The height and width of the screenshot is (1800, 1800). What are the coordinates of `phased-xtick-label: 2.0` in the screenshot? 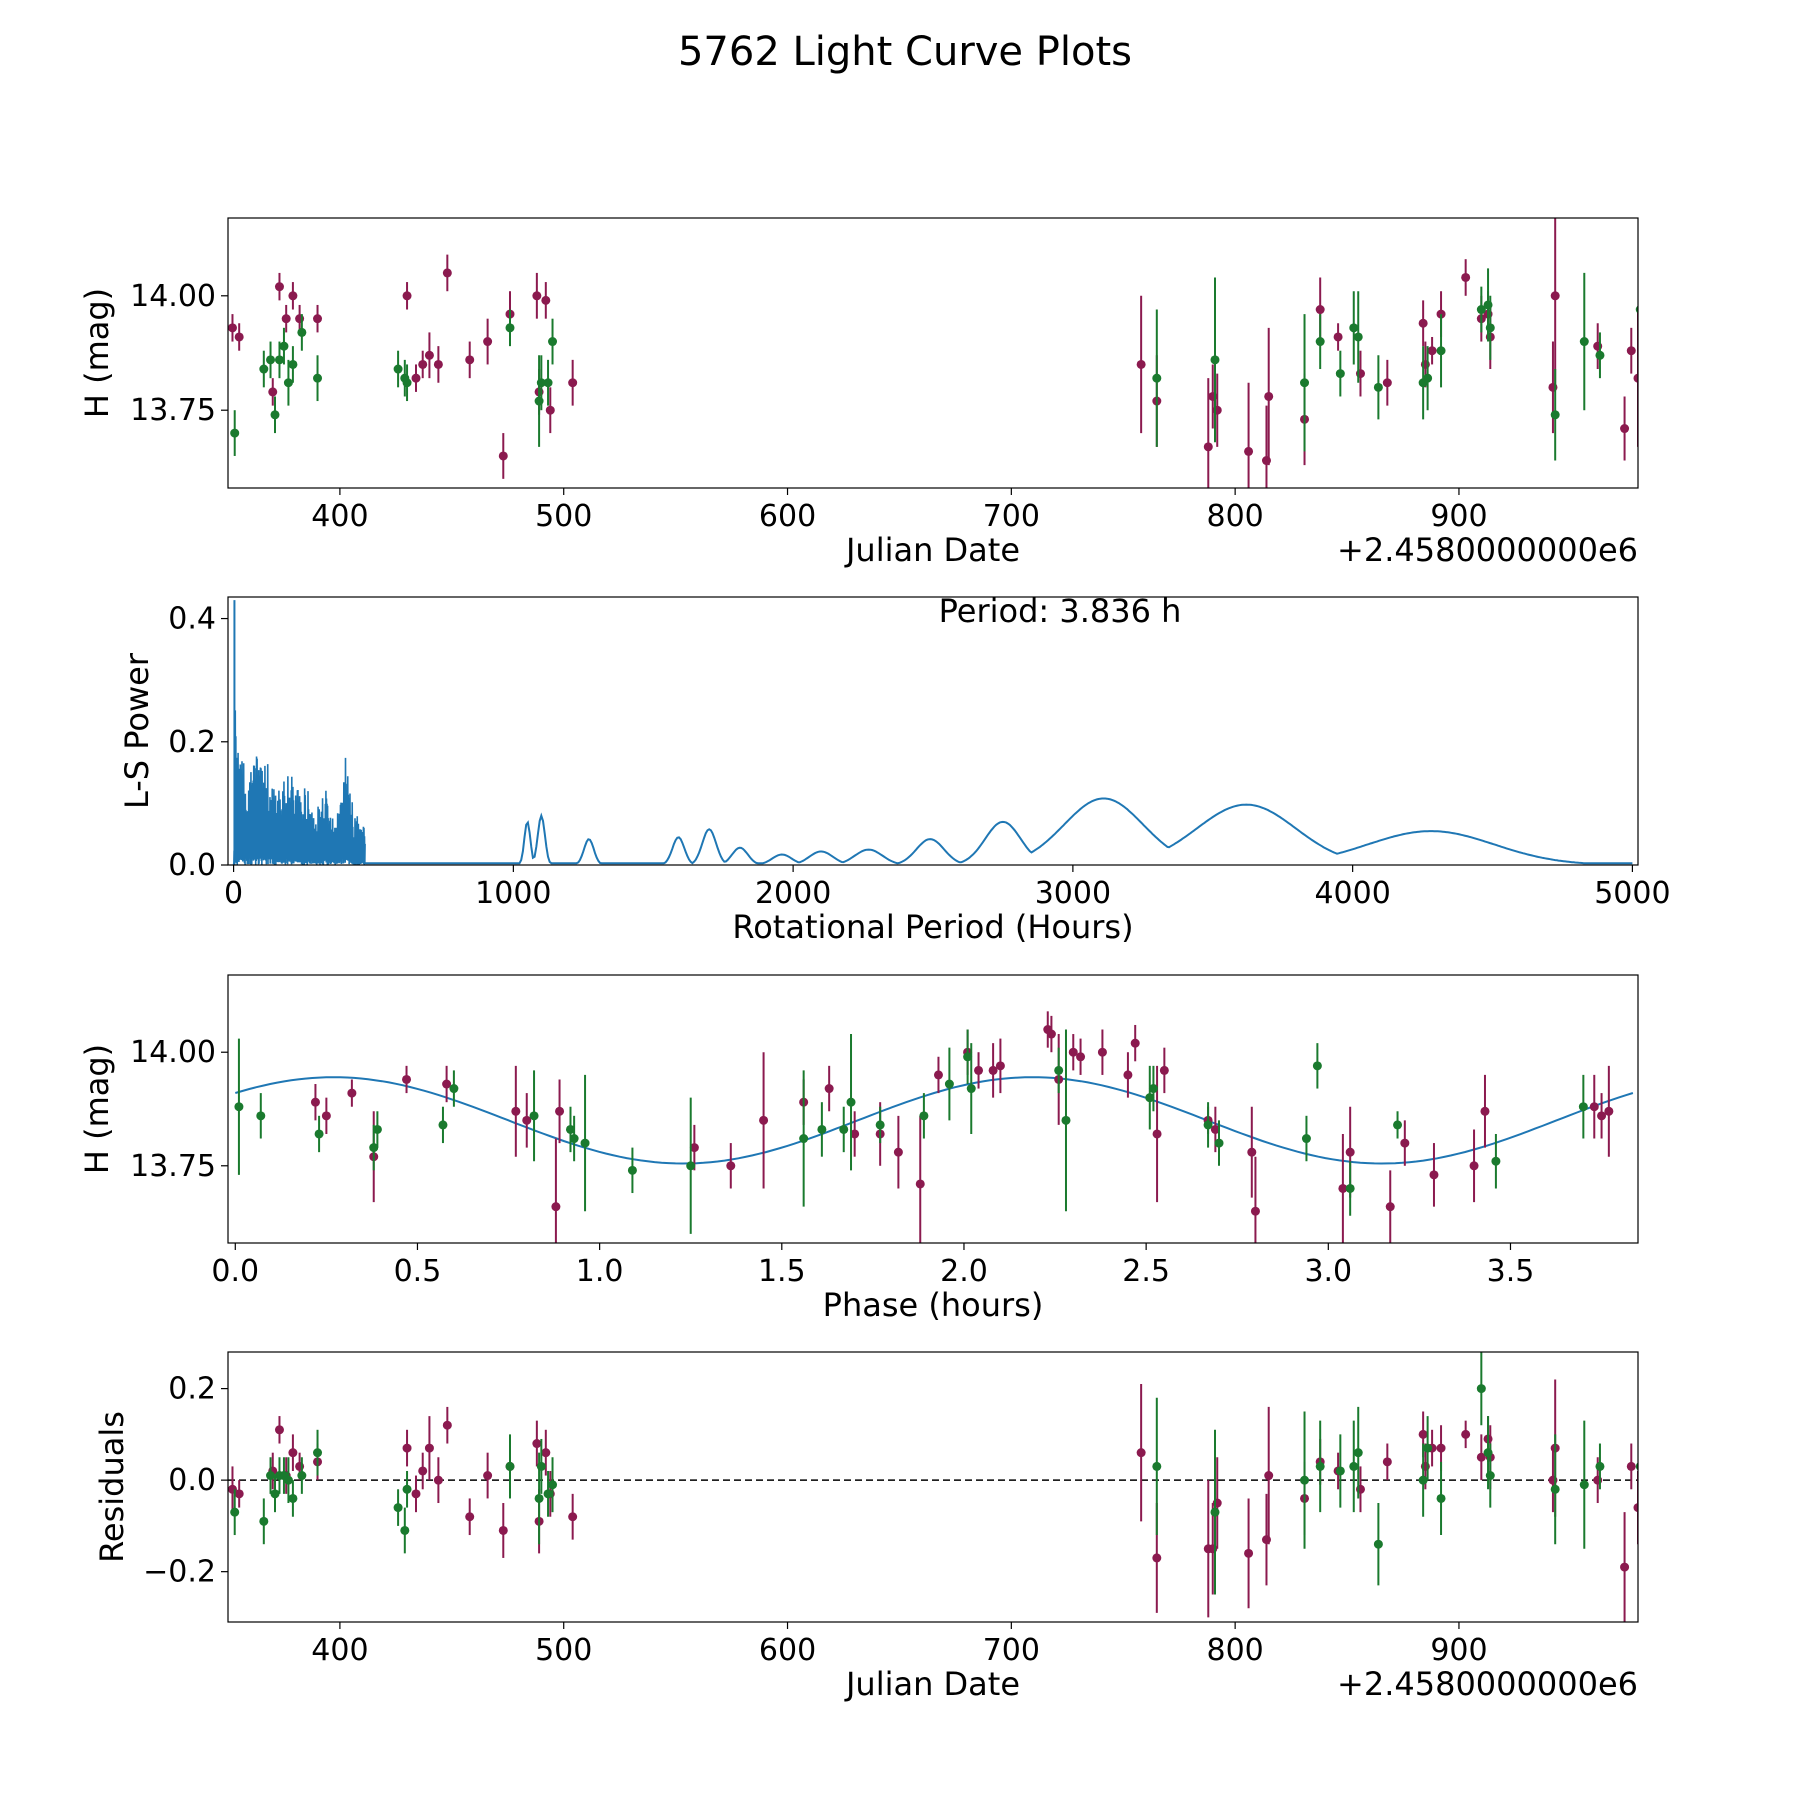 It's located at (964, 1271).